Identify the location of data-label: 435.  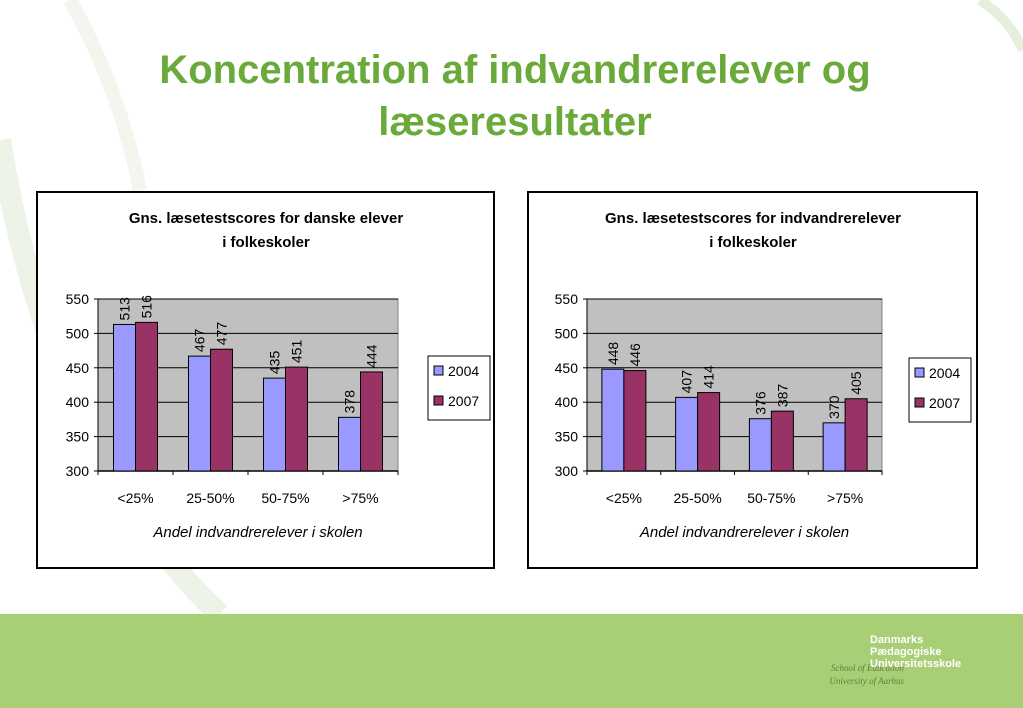
(275, 363).